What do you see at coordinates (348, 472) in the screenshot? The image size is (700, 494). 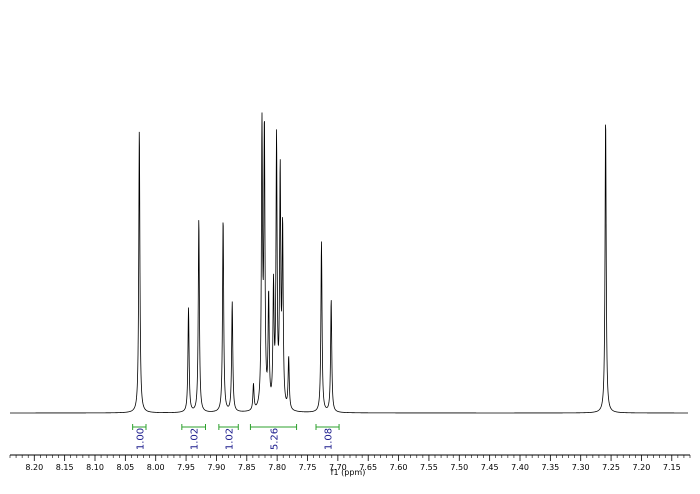 I see `x-axis-title: f1 (ppm)` at bounding box center [348, 472].